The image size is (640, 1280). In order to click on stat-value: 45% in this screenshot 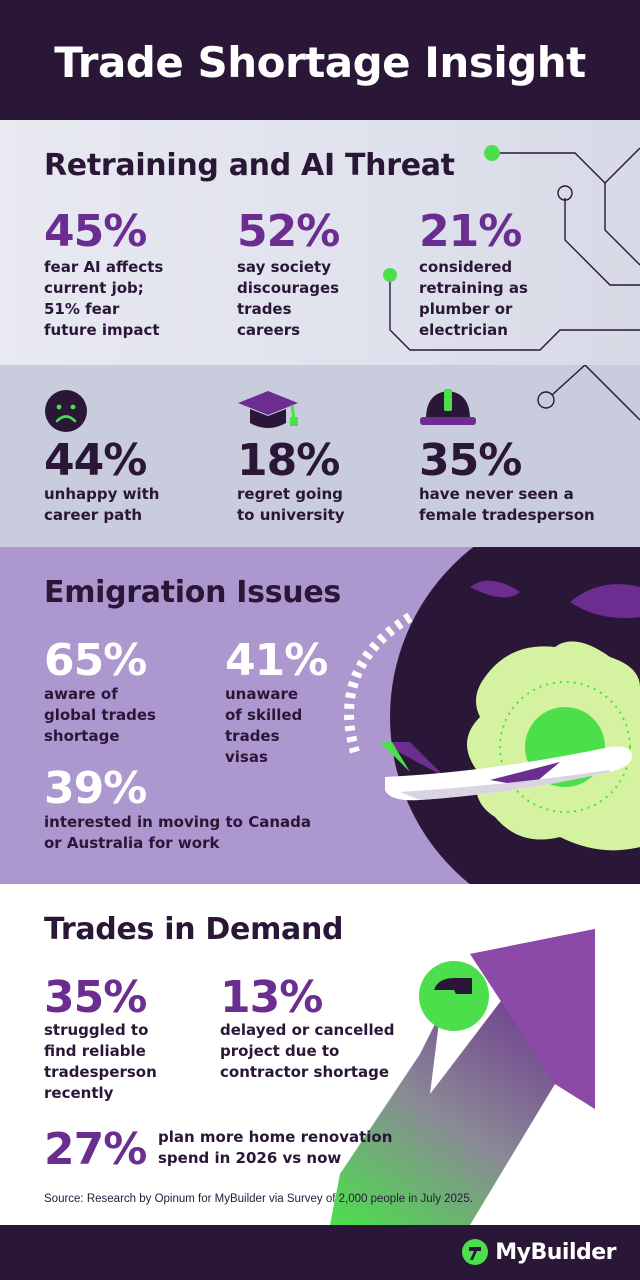, I will do `click(95, 231)`.